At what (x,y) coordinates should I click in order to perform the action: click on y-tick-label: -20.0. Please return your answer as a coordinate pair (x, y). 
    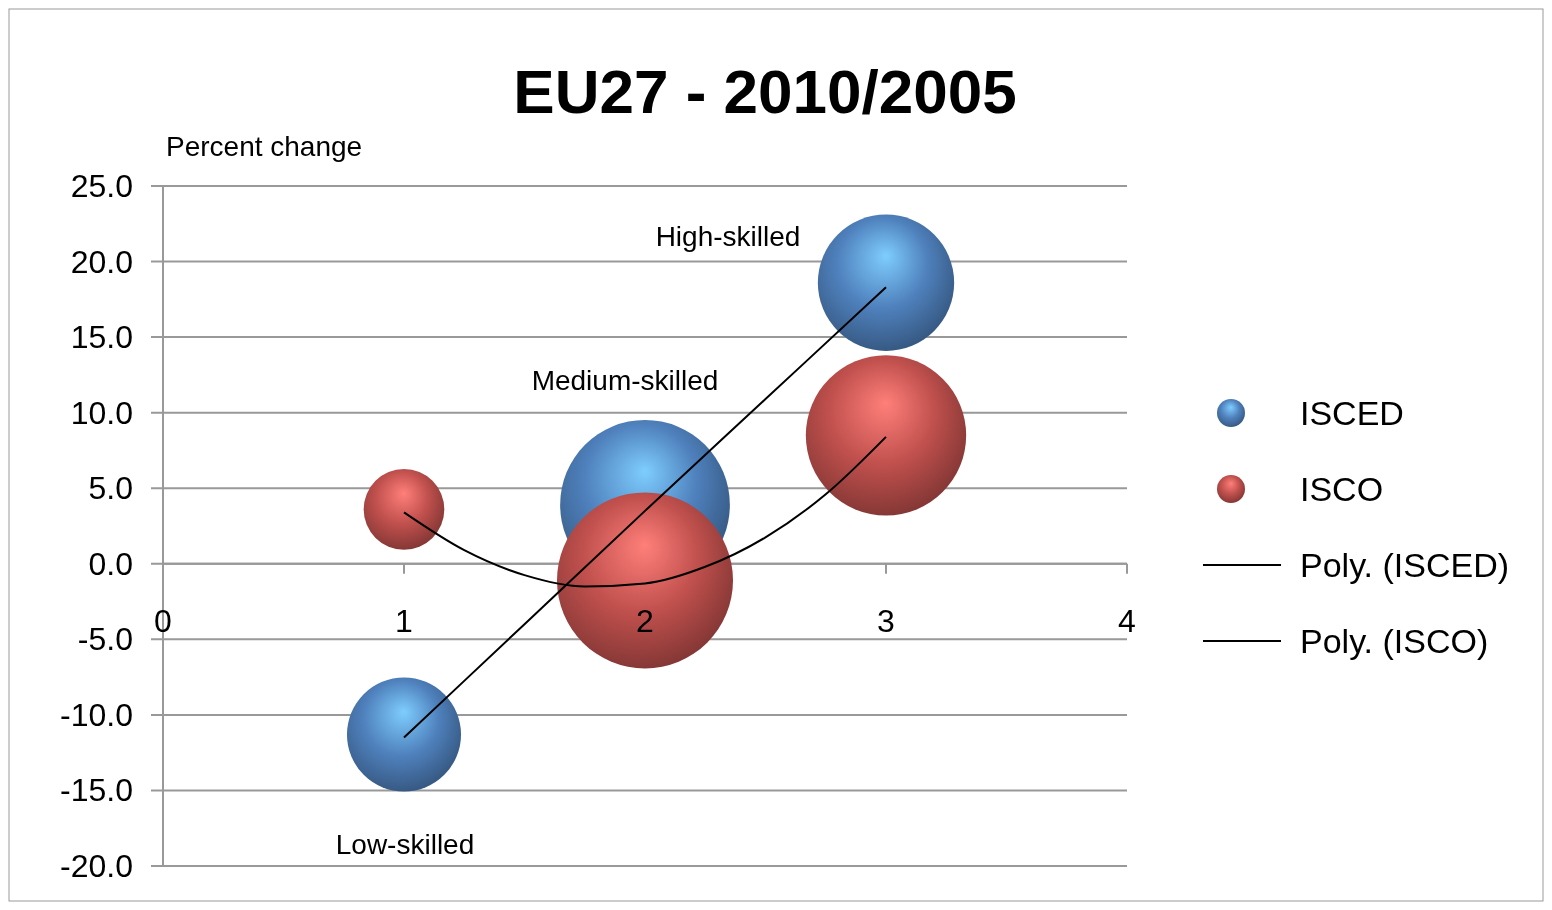
    Looking at the image, I should click on (96, 866).